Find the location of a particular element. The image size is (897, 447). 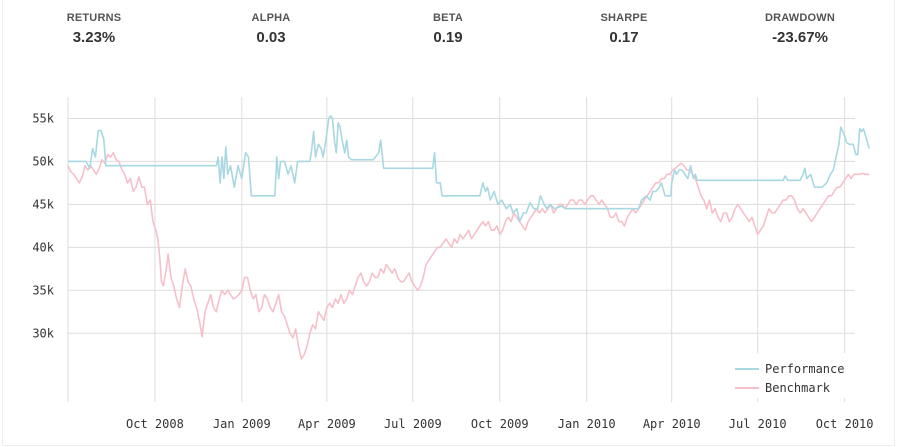

stat-value: 0.03 is located at coordinates (271, 37).